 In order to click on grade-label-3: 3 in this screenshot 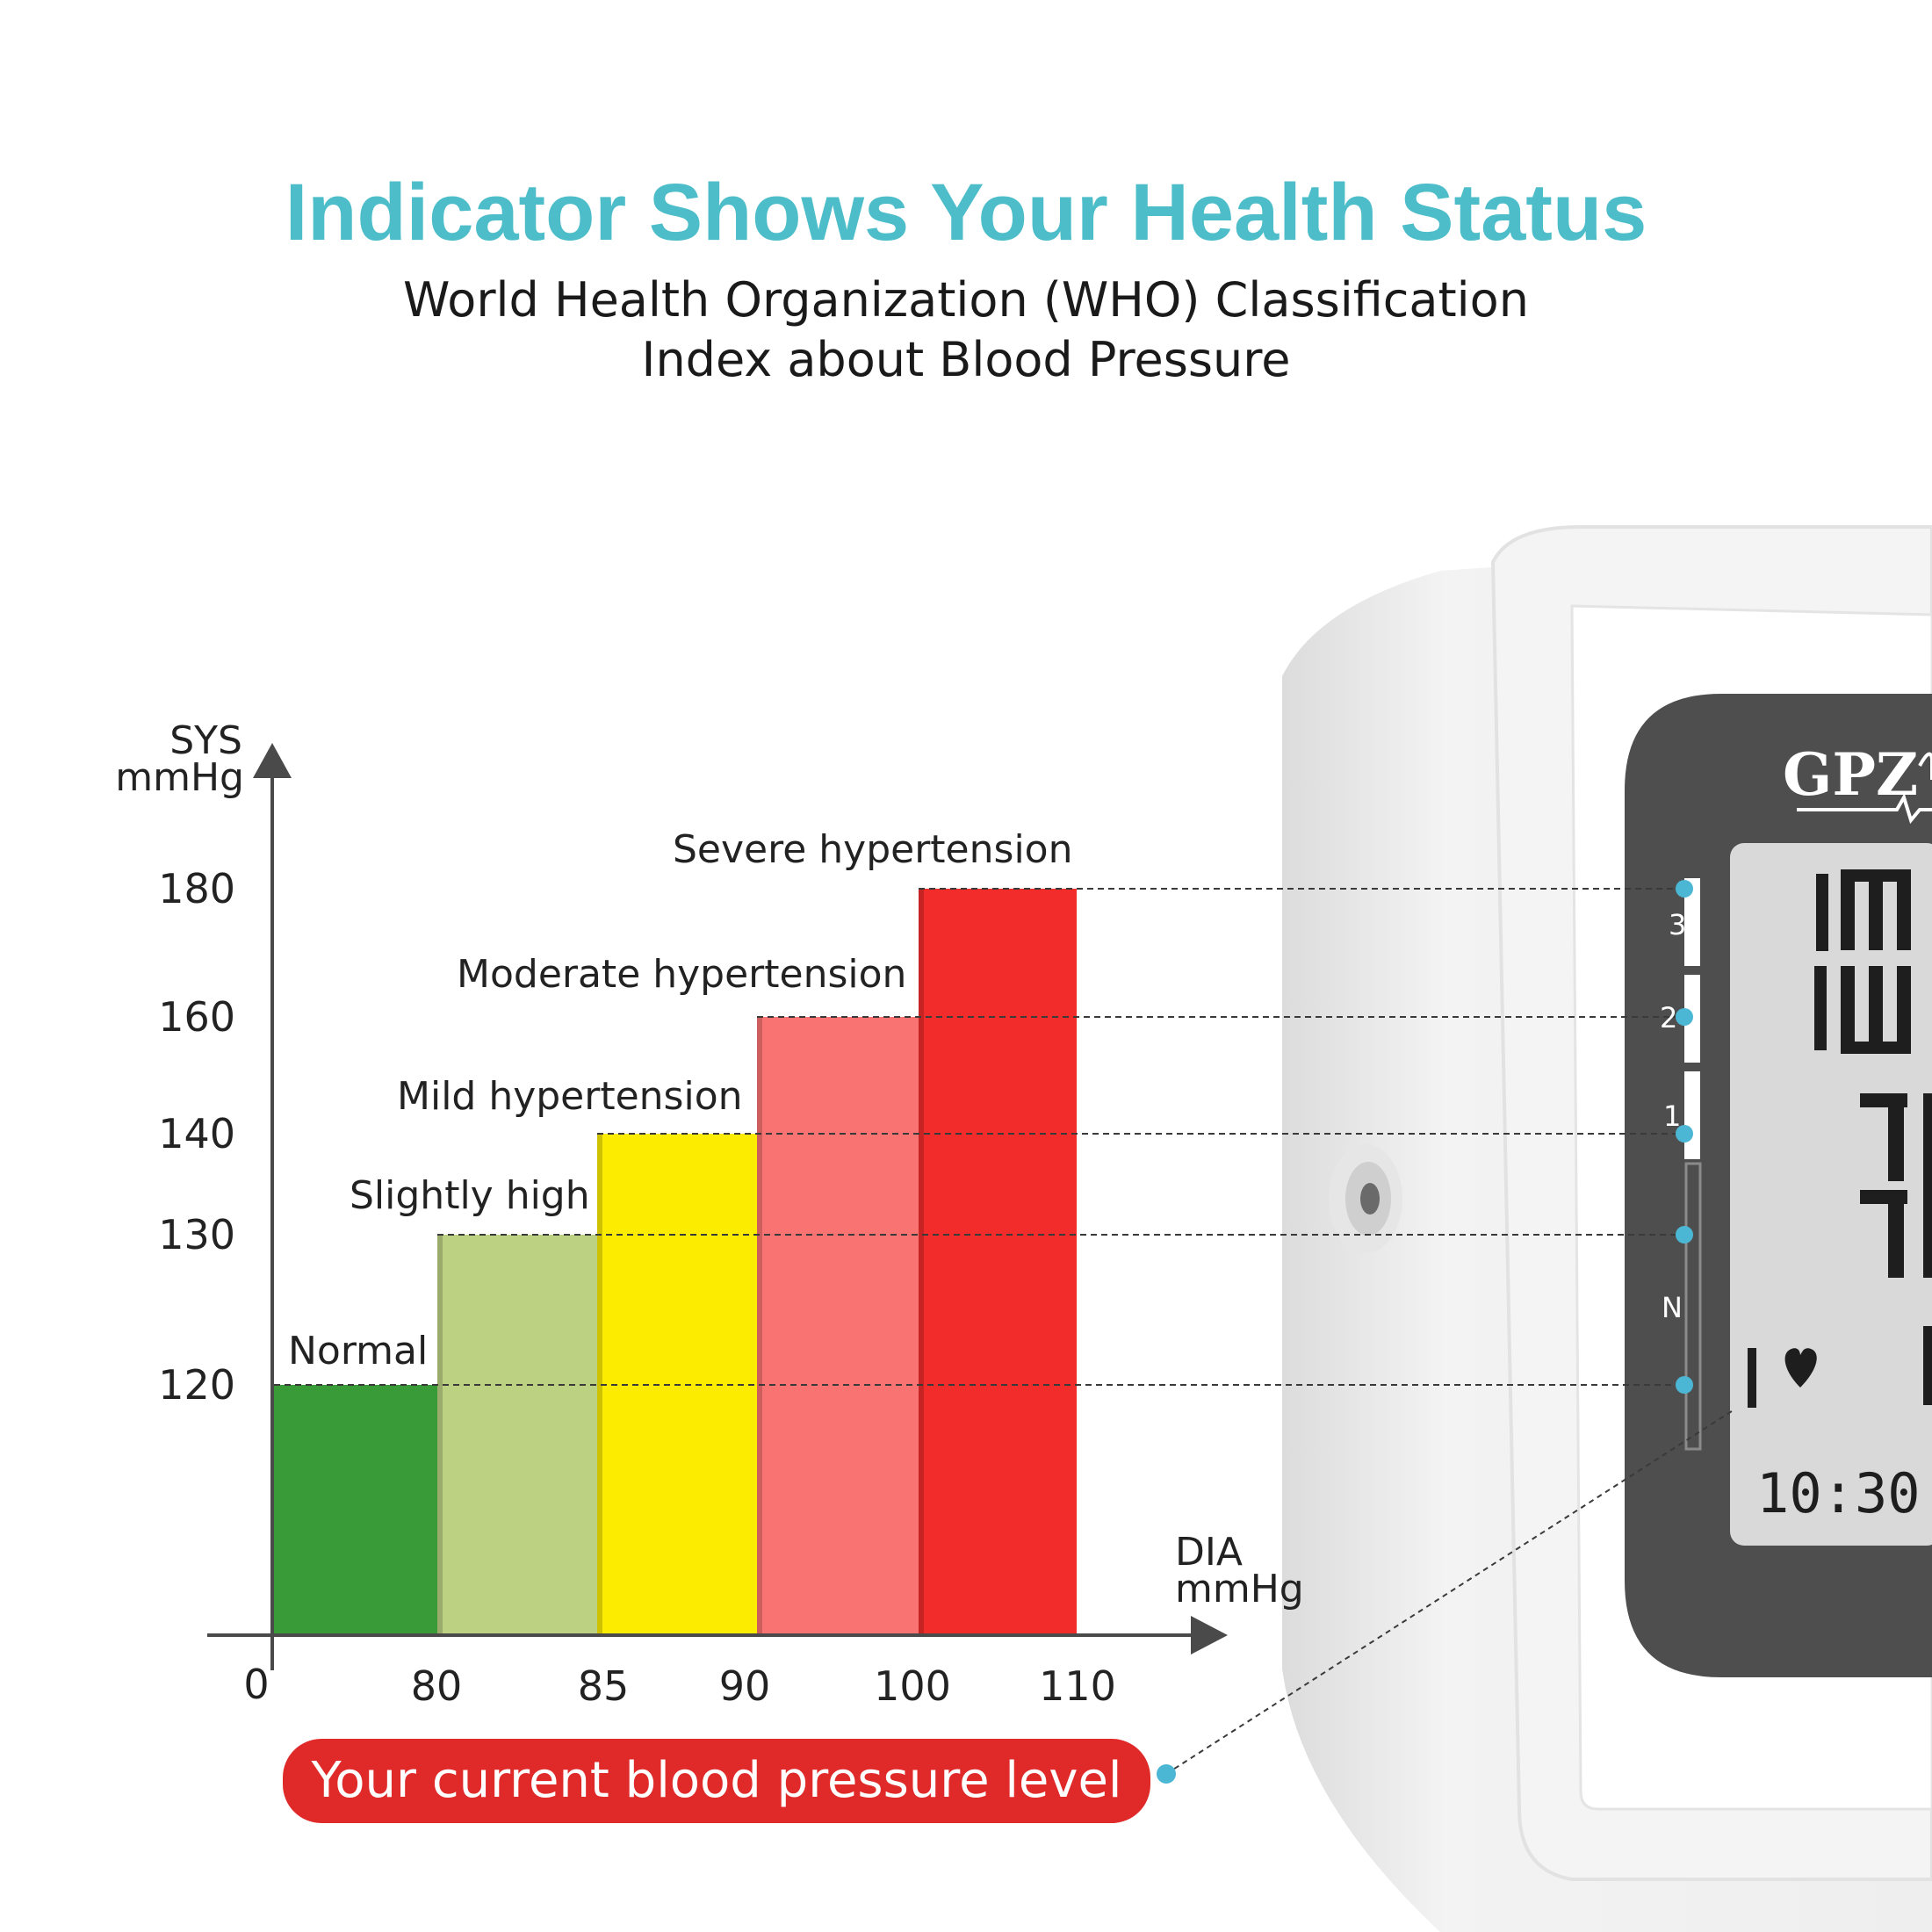, I will do `click(1677, 925)`.